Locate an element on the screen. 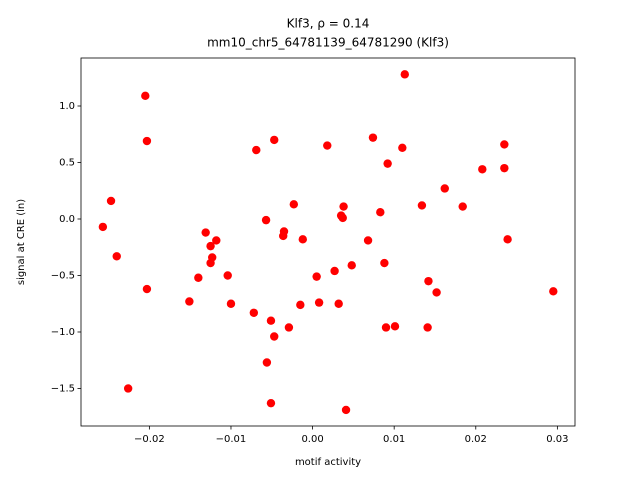 Image resolution: width=640 pixels, height=480 pixels. y-tick-label: 0.0 is located at coordinates (67, 219).